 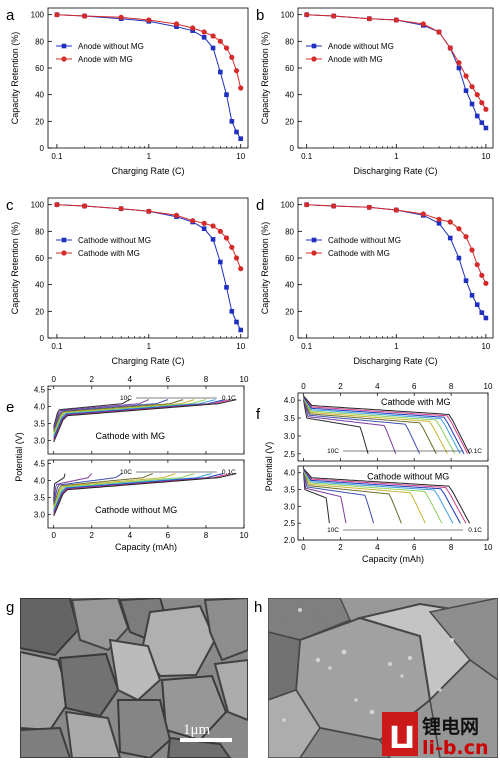 I want to click on panel-letter-a: a, so click(x=10, y=15).